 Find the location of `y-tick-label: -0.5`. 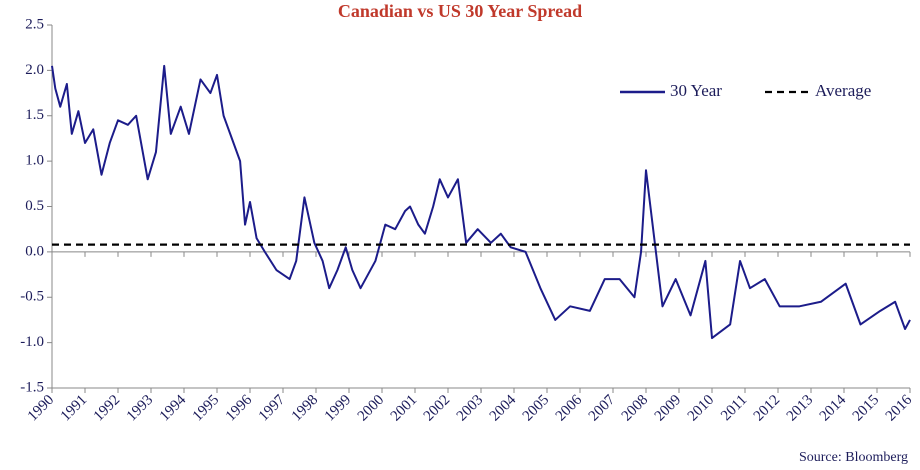

y-tick-label: -0.5 is located at coordinates (32, 297).